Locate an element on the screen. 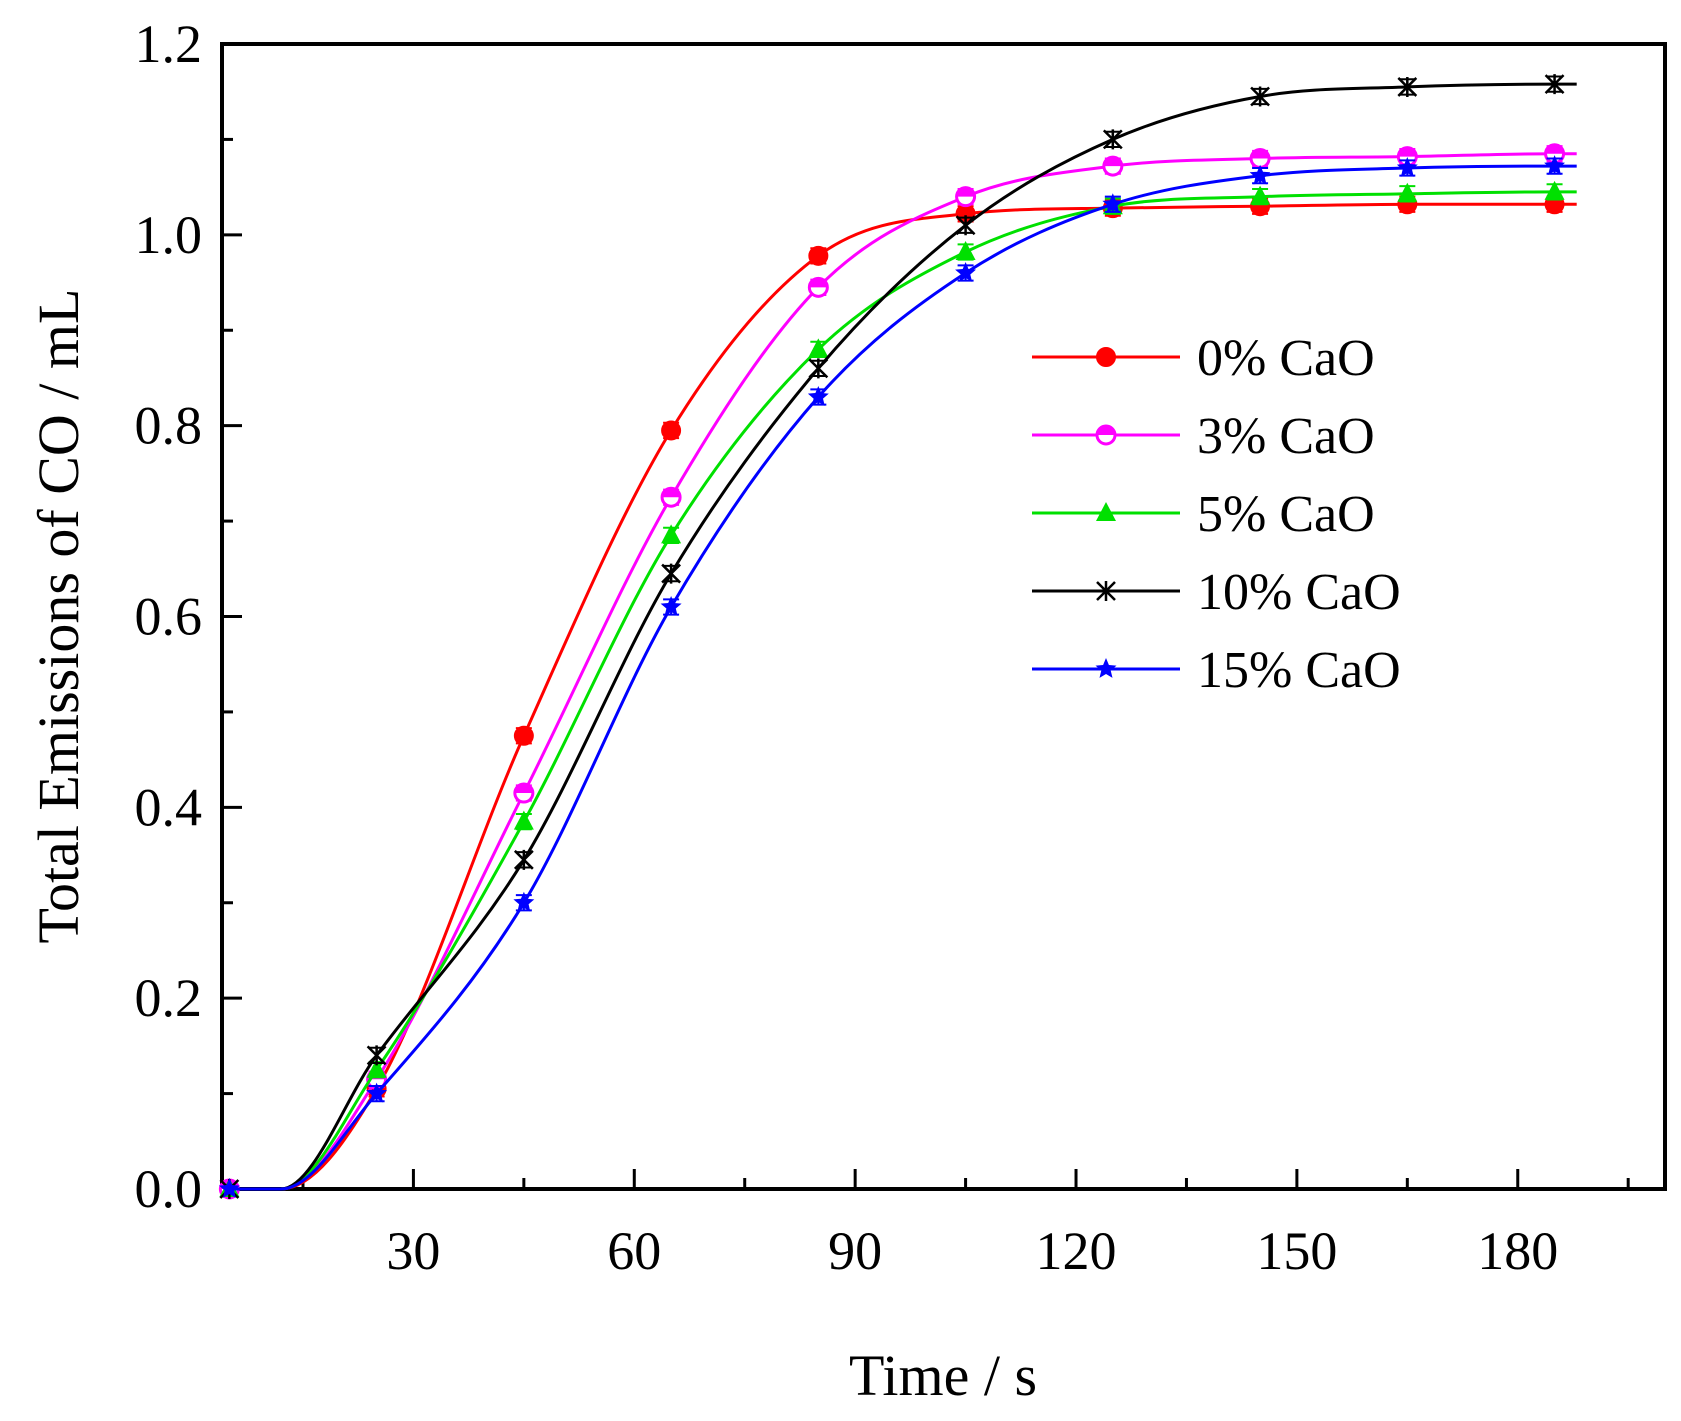 The height and width of the screenshot is (1421, 1681). legend-label: 10% CaO is located at coordinates (1299, 592).